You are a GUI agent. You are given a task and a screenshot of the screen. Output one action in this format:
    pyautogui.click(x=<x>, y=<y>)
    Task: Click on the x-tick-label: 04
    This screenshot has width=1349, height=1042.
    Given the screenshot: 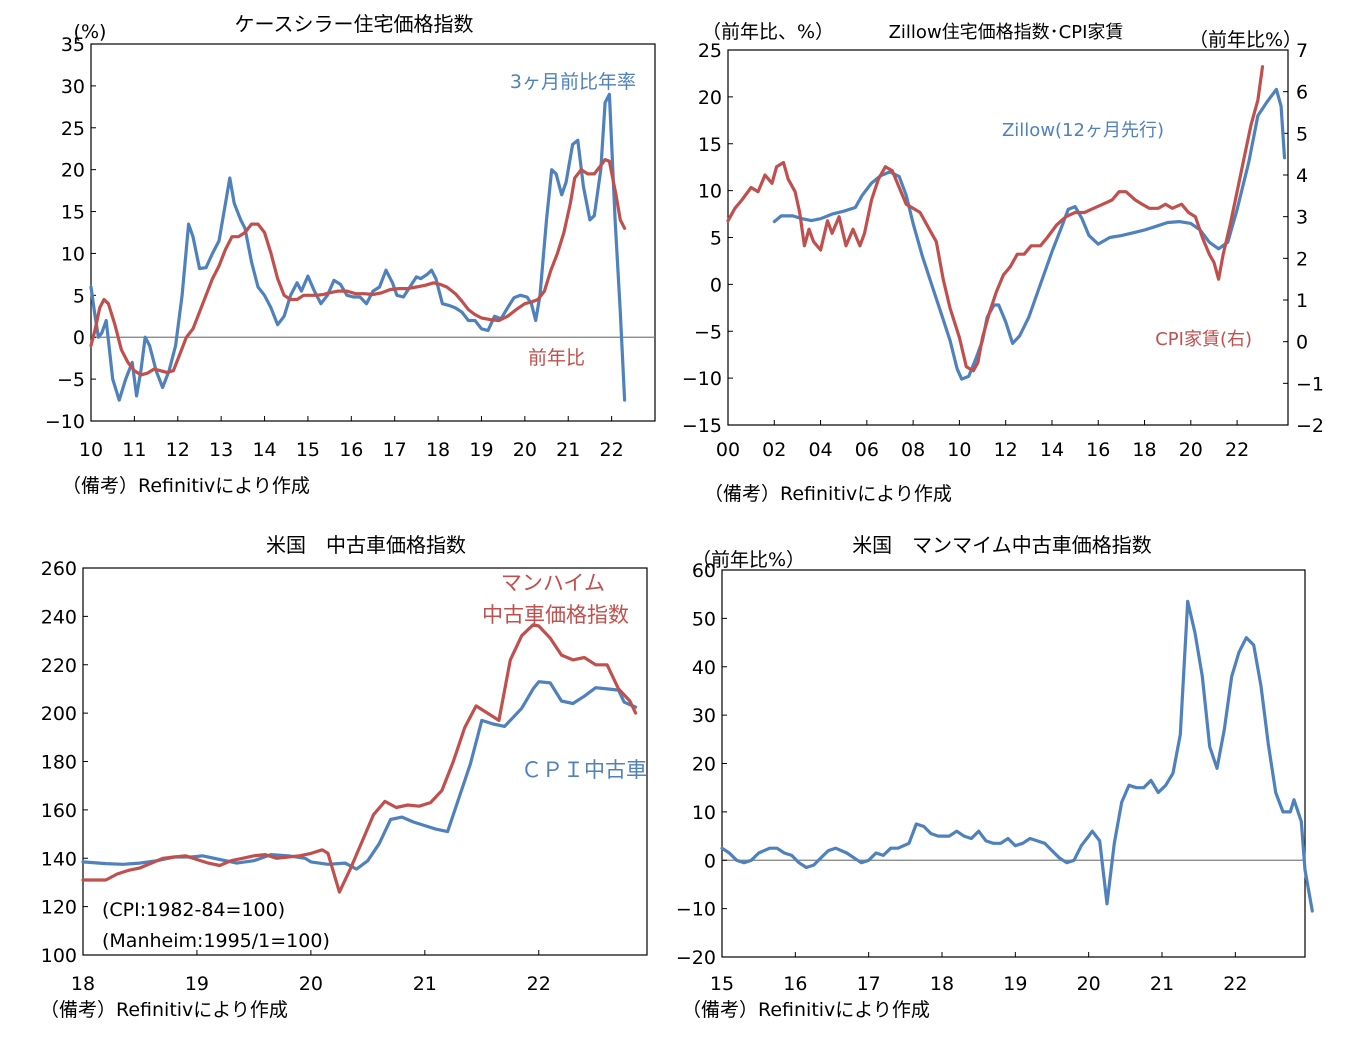 What is the action you would take?
    pyautogui.click(x=820, y=450)
    